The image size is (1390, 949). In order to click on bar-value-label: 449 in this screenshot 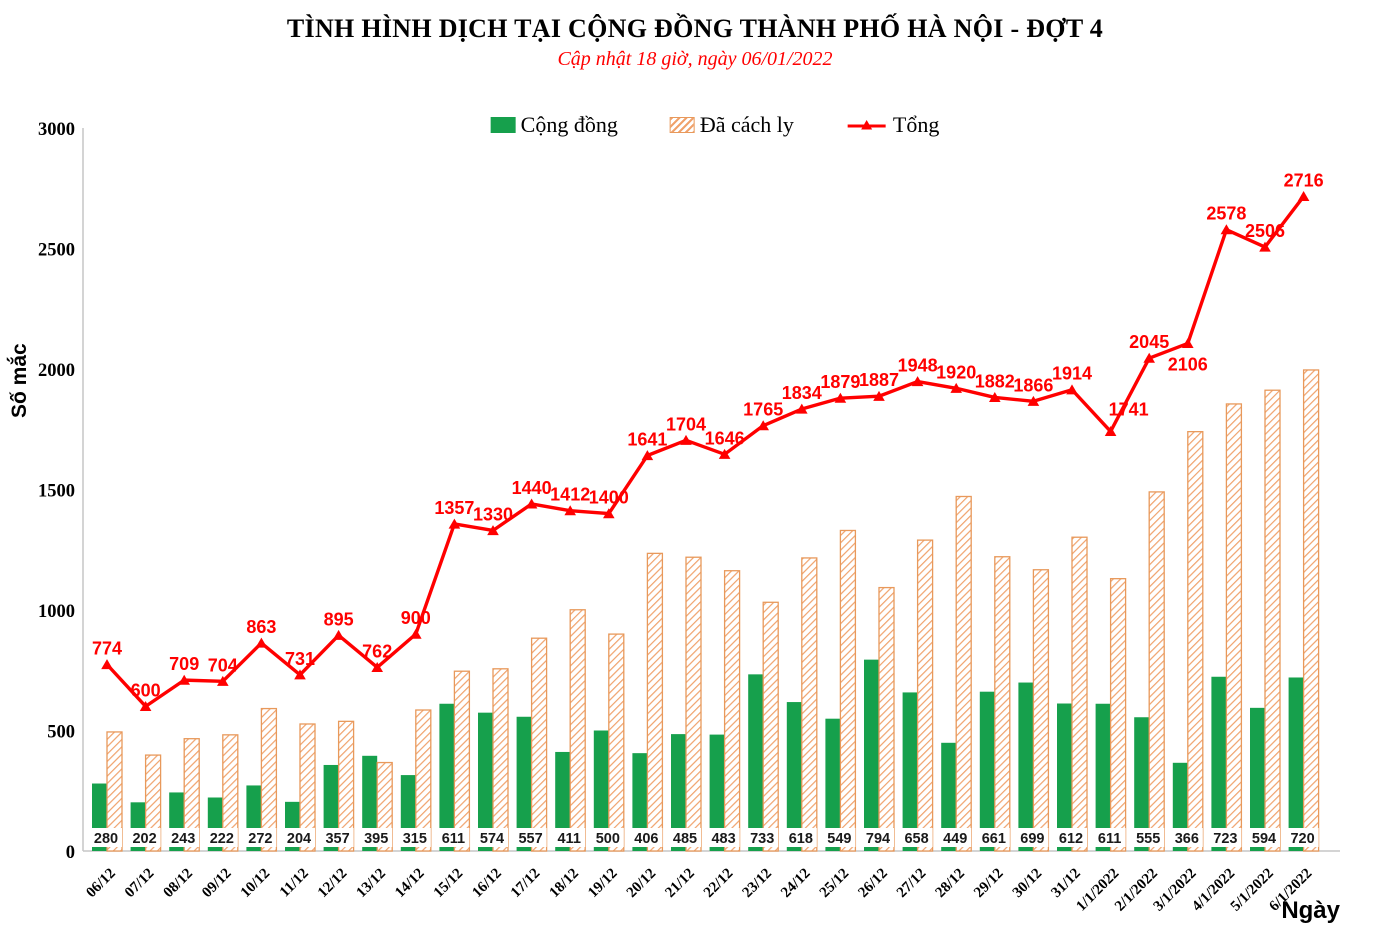, I will do `click(955, 839)`.